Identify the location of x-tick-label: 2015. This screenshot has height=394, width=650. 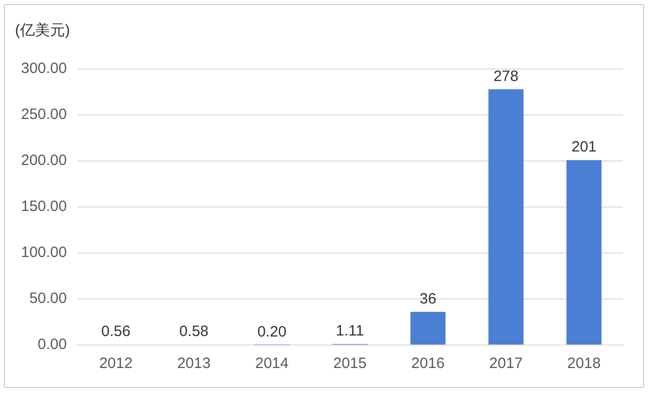
(350, 363).